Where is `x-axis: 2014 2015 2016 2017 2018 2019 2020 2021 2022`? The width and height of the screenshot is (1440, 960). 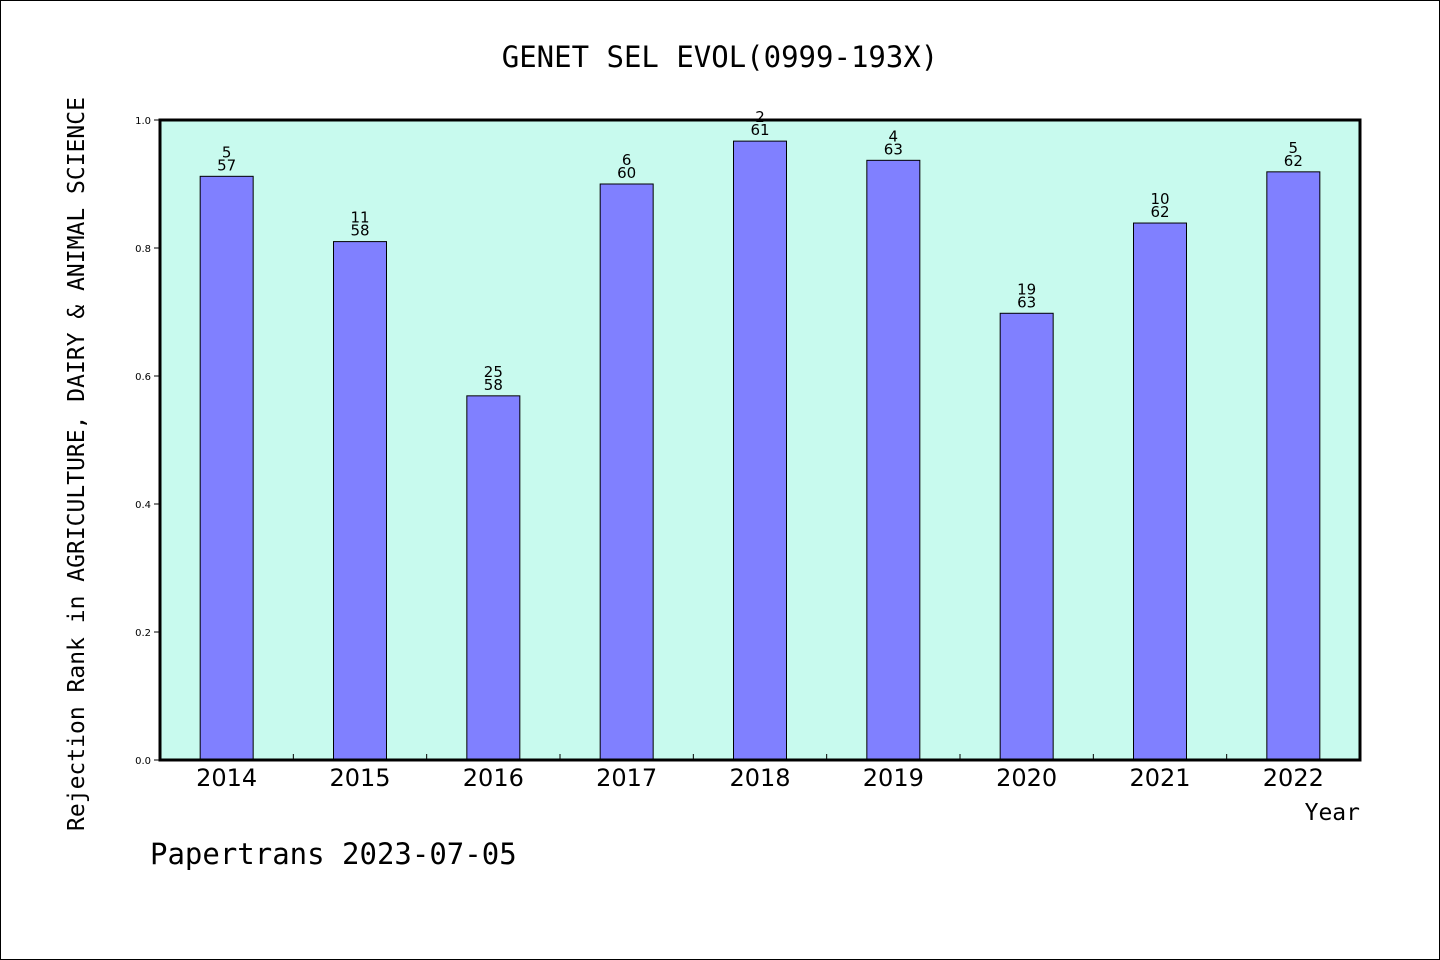 x-axis: 2014 2015 2016 2017 2018 2019 2020 2021 2022 is located at coordinates (760, 773).